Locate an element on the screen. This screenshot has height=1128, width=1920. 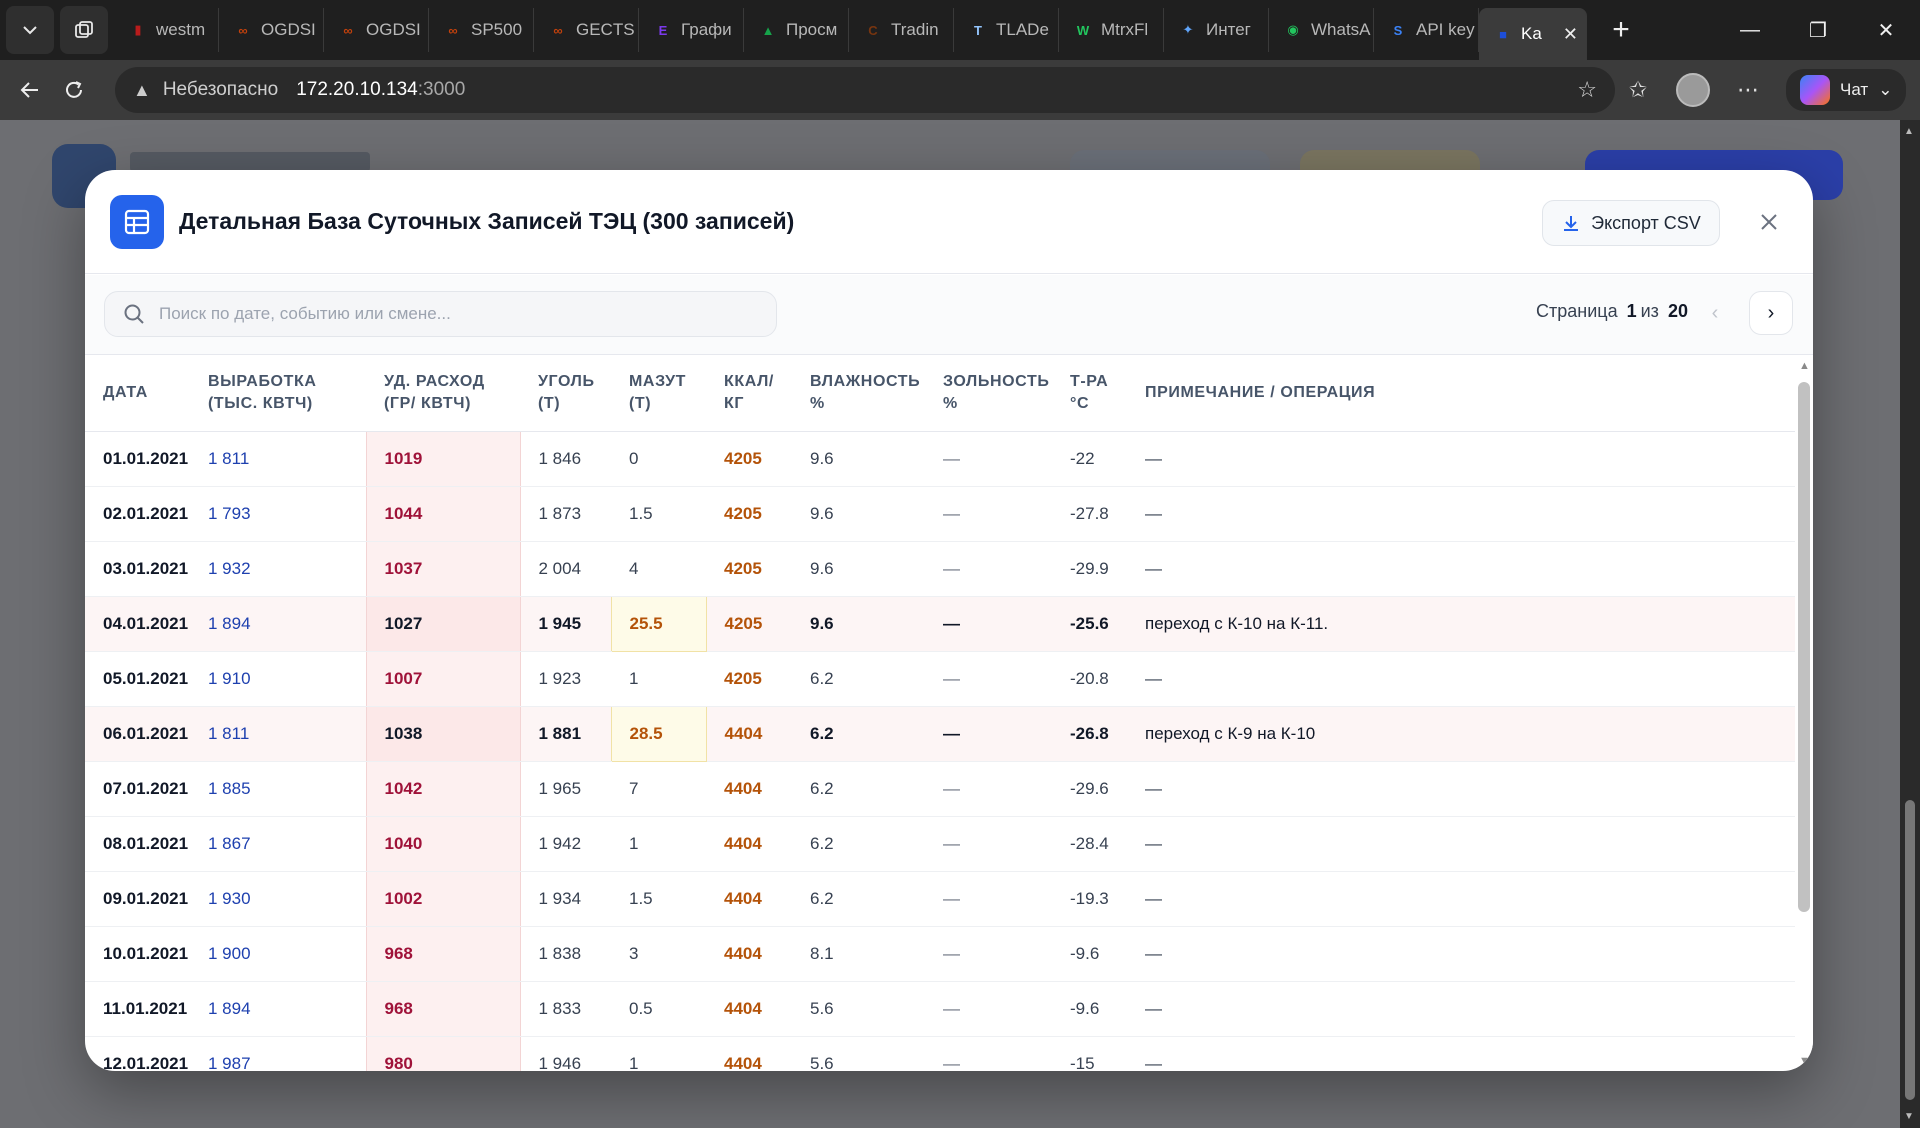
table-row: 07.01.2021 1 885 1042 1 965 7 4404 6.2— -29.6— is located at coordinates (940, 789).